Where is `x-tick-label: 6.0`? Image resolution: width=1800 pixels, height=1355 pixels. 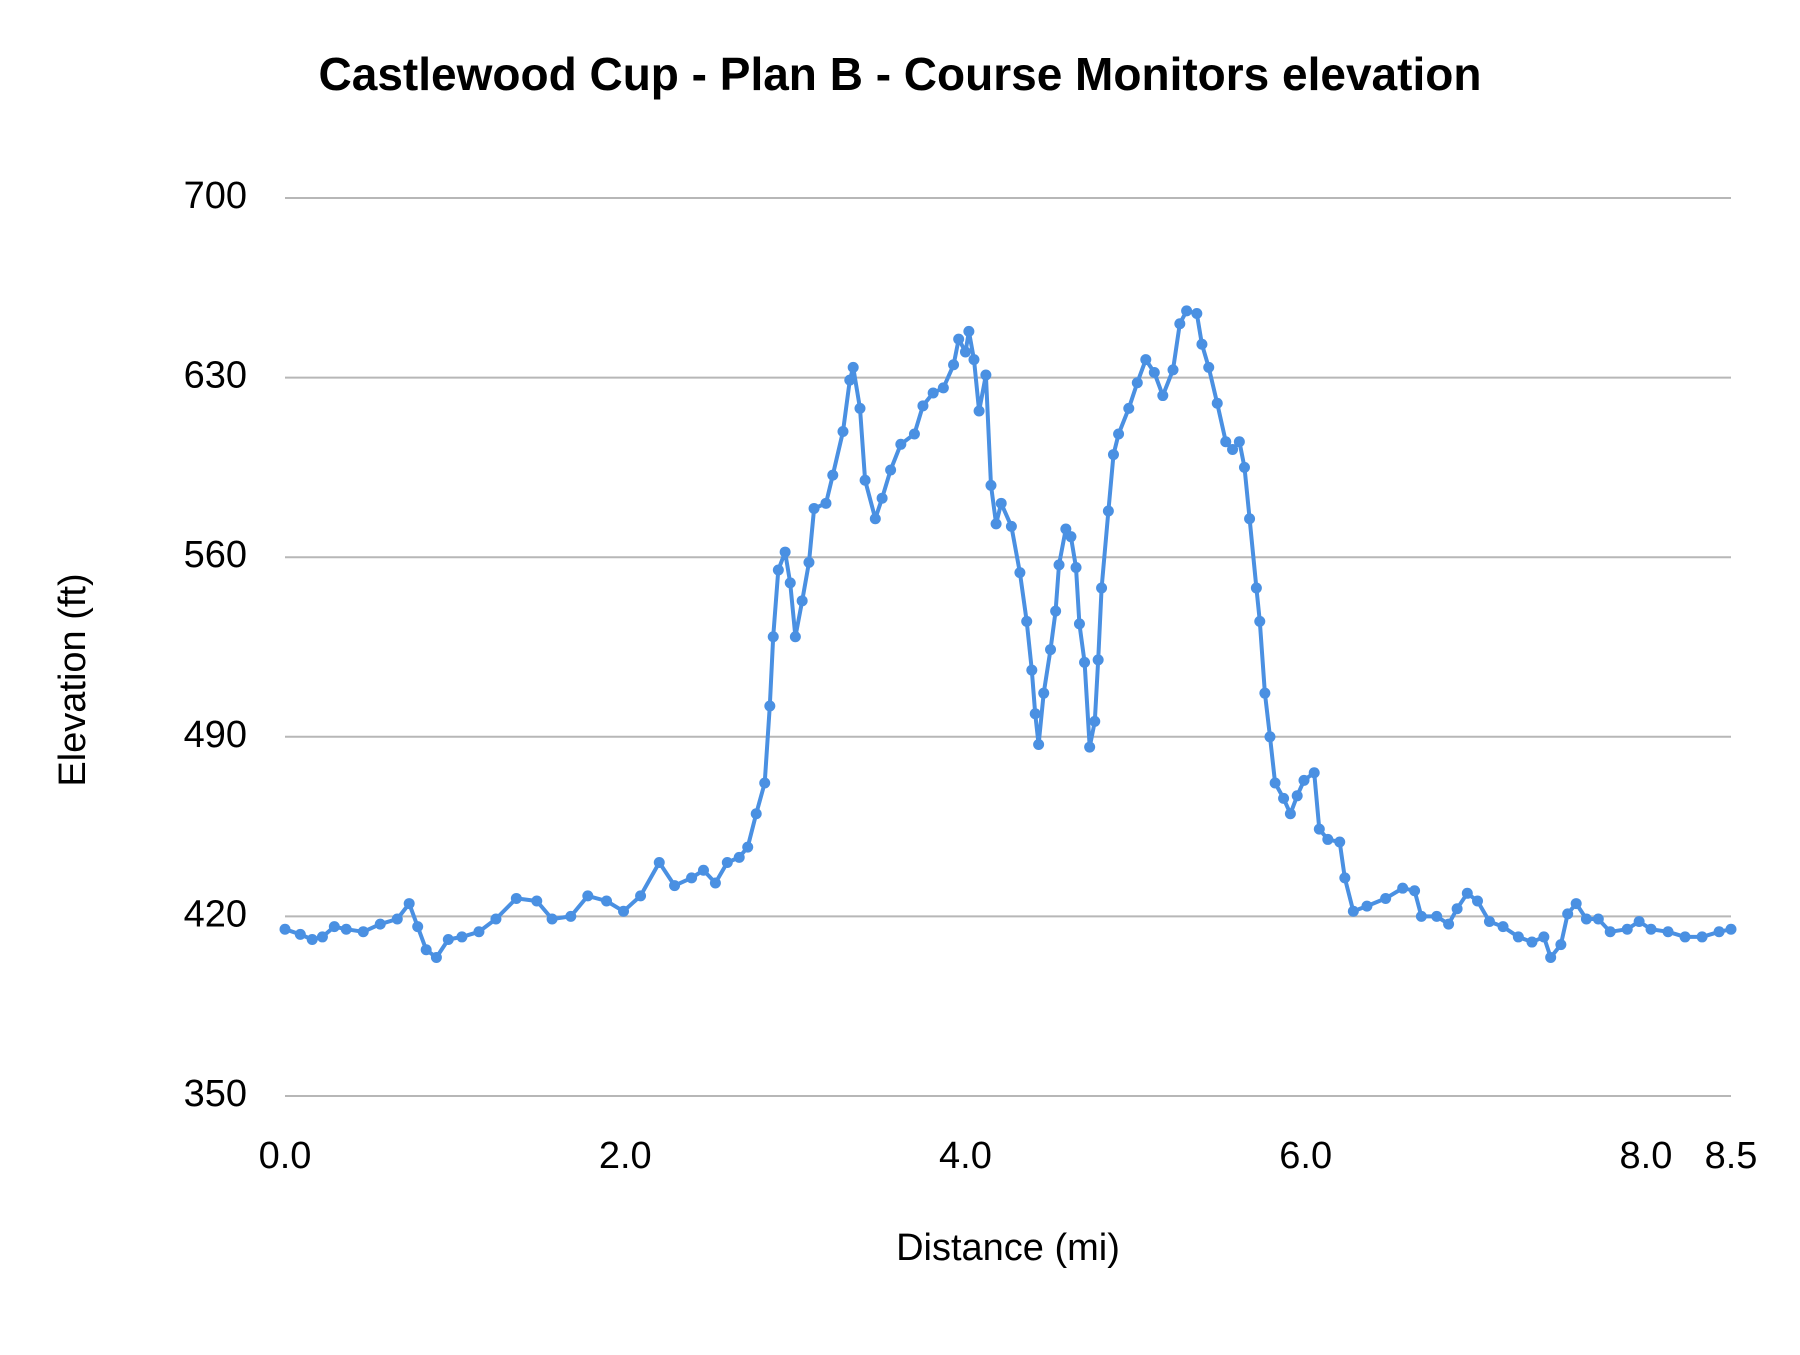 x-tick-label: 6.0 is located at coordinates (1305, 1156).